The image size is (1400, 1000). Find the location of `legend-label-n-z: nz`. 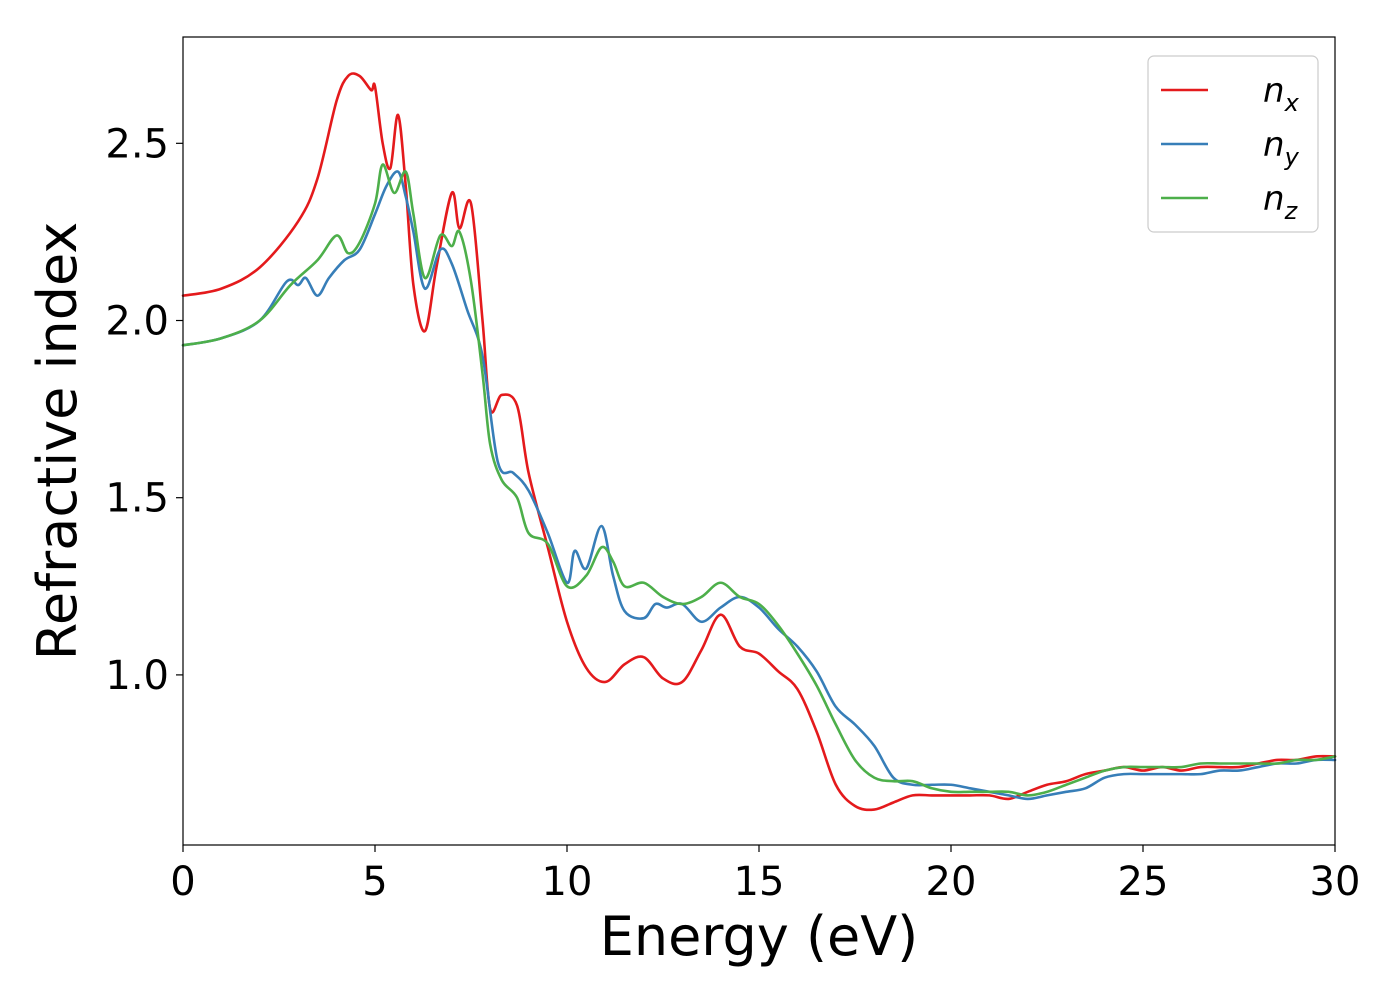

legend-label-n-z: nz is located at coordinates (1281, 202).